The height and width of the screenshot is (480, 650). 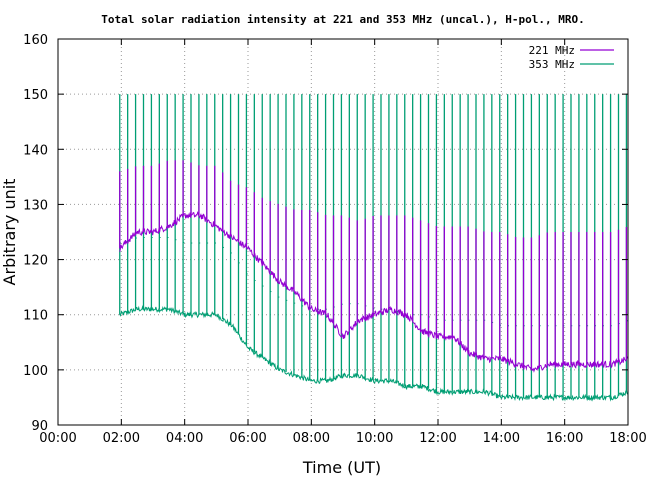 I want to click on y-axis-label: Arbitrary unit, so click(x=9, y=232).